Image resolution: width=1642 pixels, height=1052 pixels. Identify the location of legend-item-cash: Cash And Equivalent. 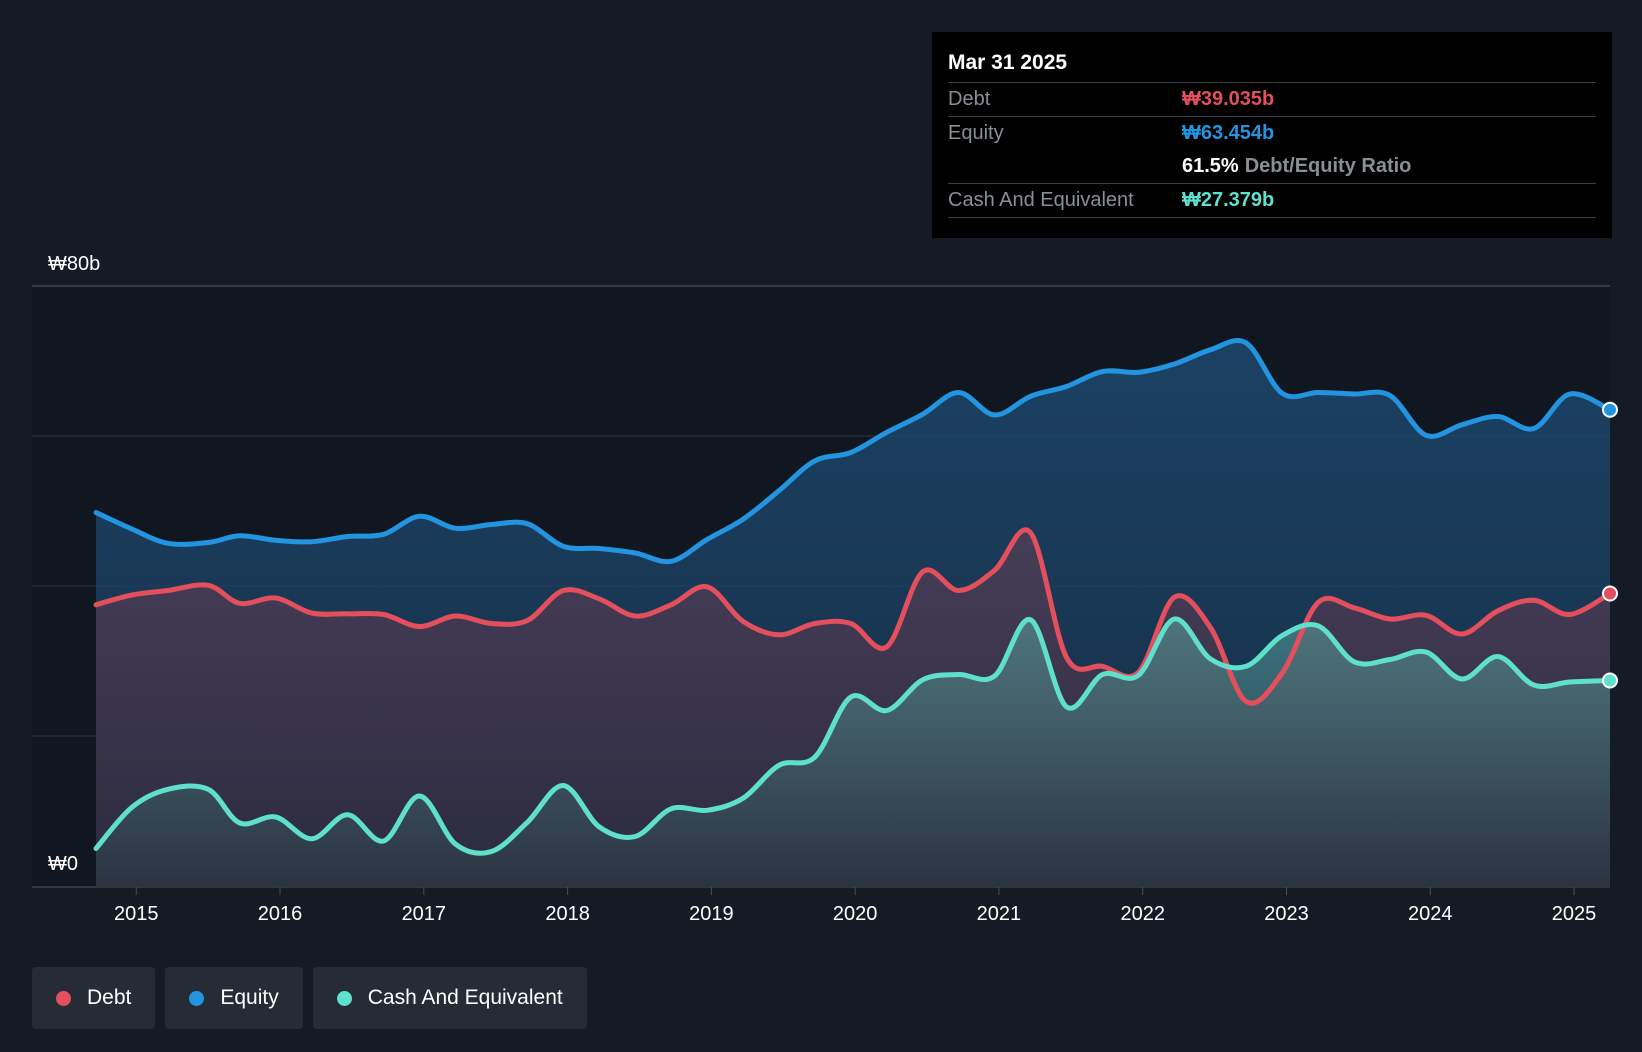
(449, 998).